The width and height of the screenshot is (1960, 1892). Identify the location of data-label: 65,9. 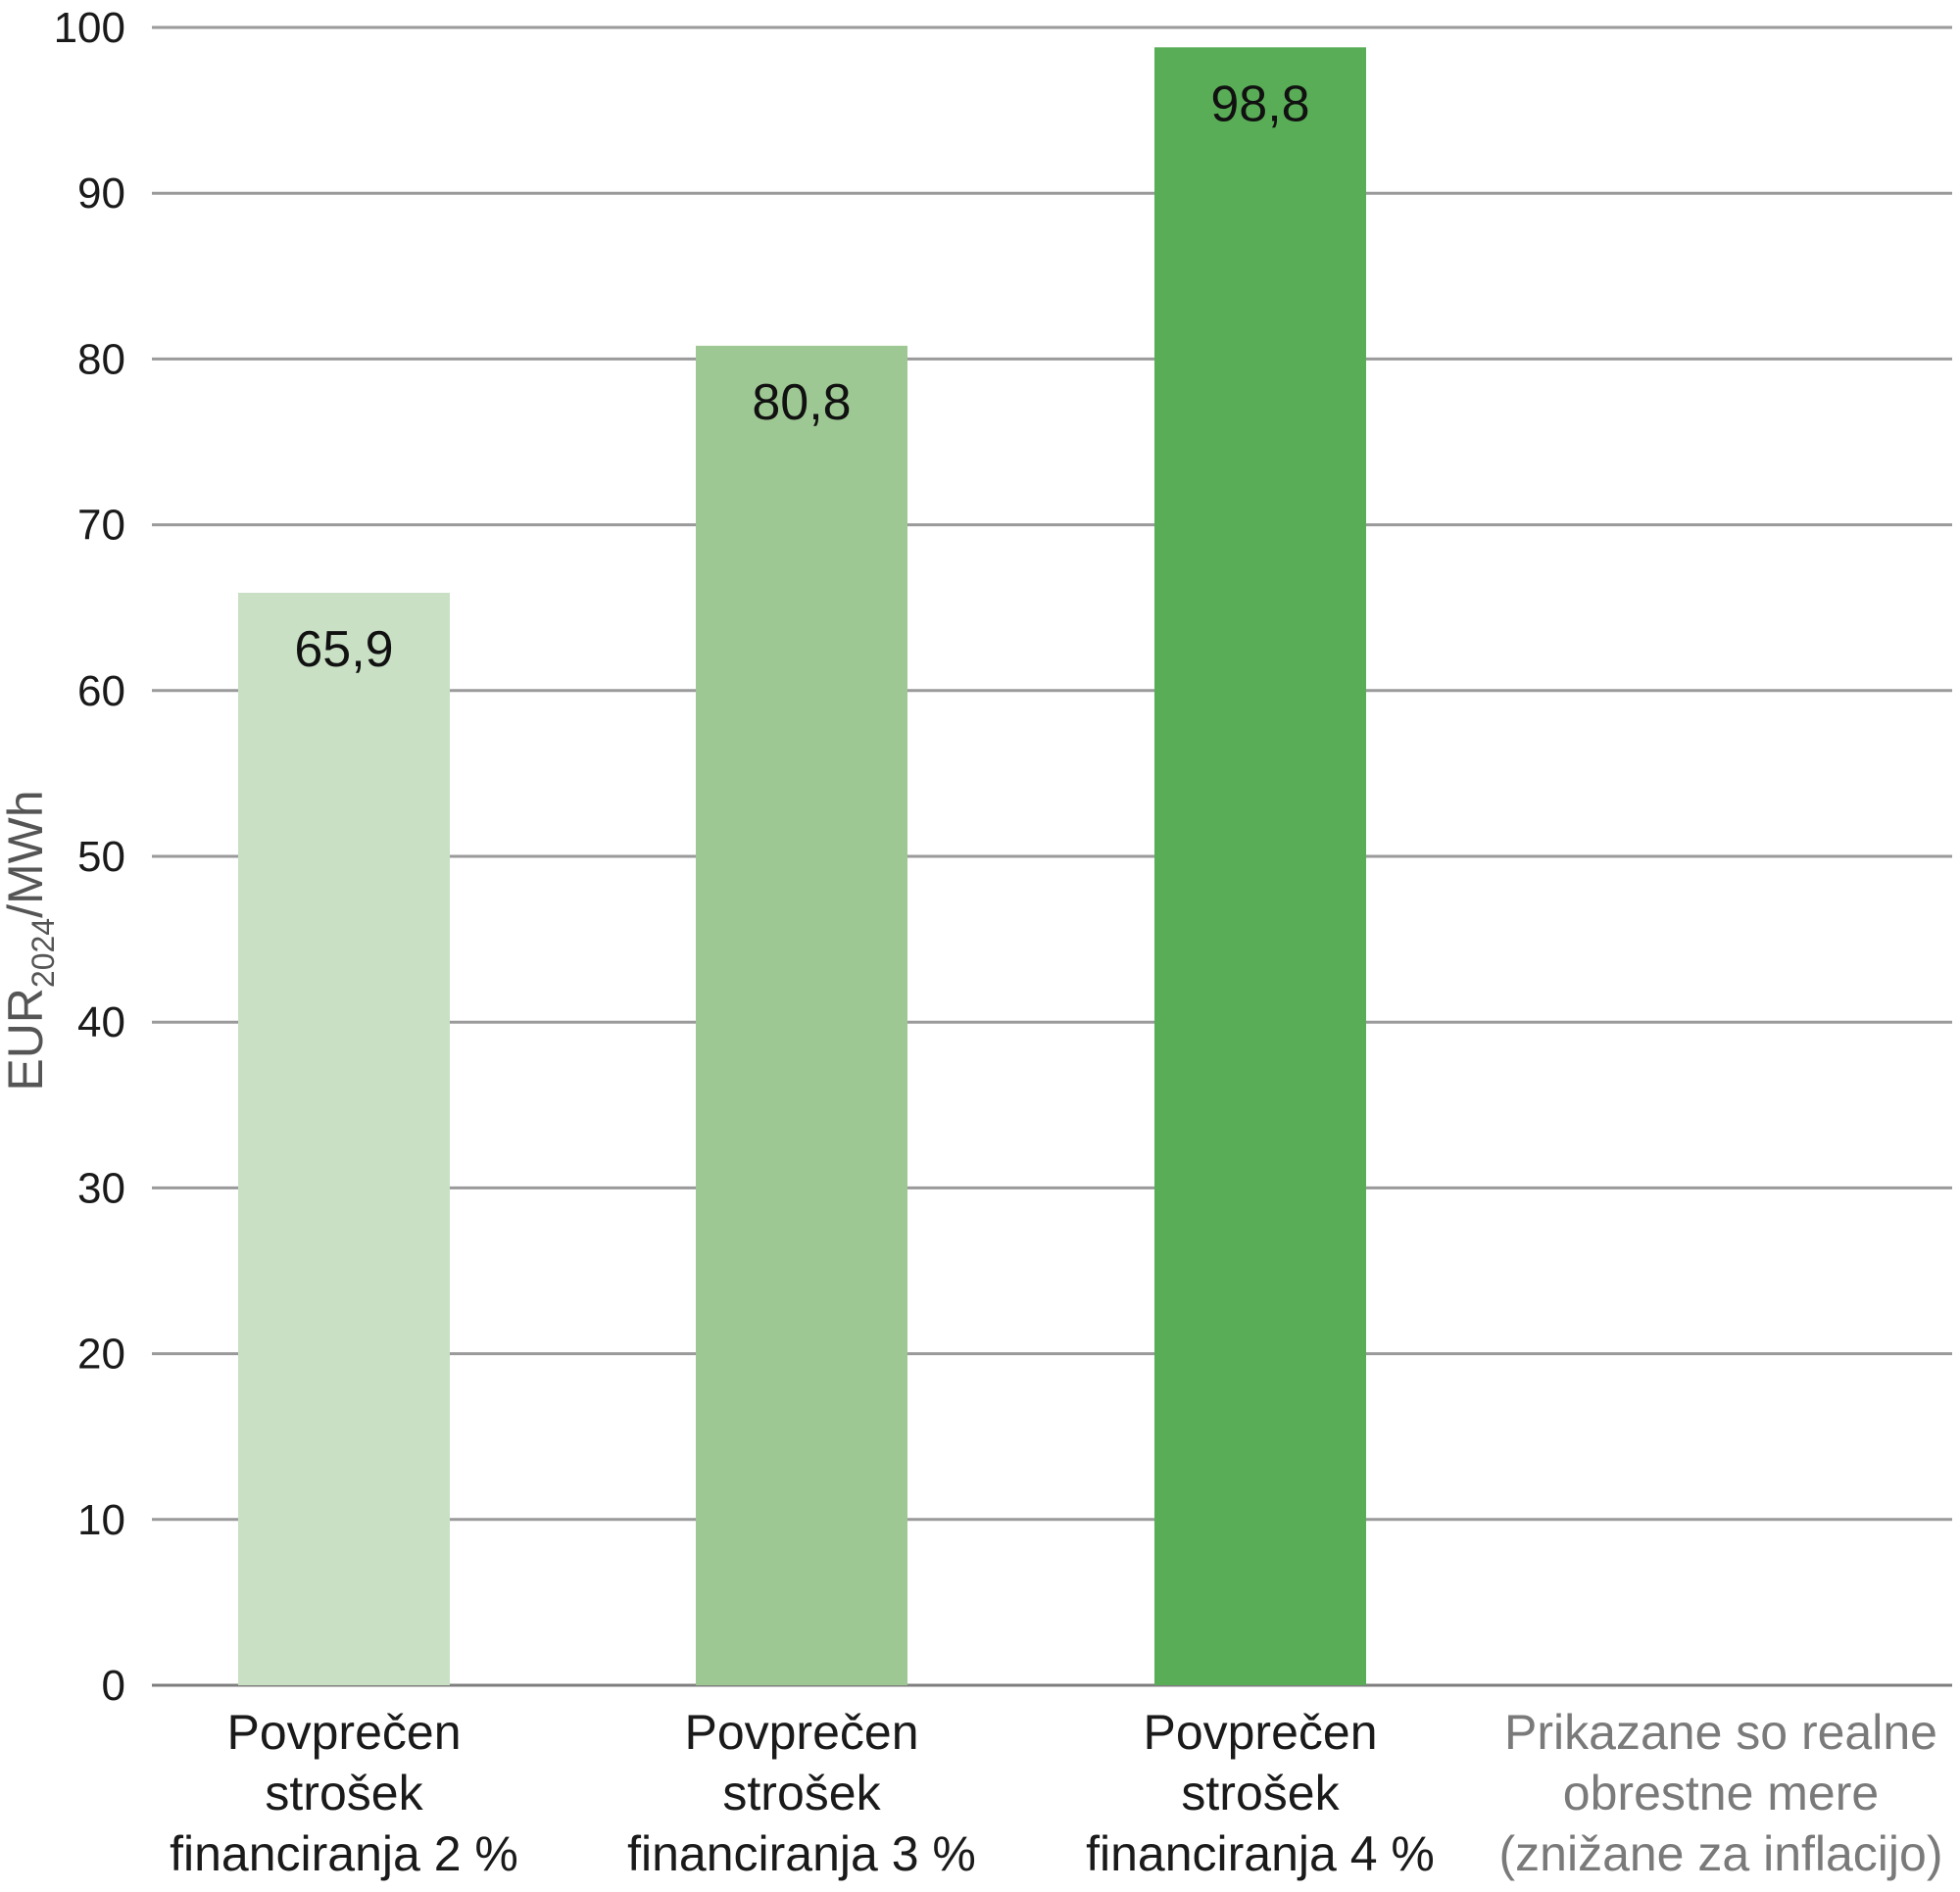
(343, 649).